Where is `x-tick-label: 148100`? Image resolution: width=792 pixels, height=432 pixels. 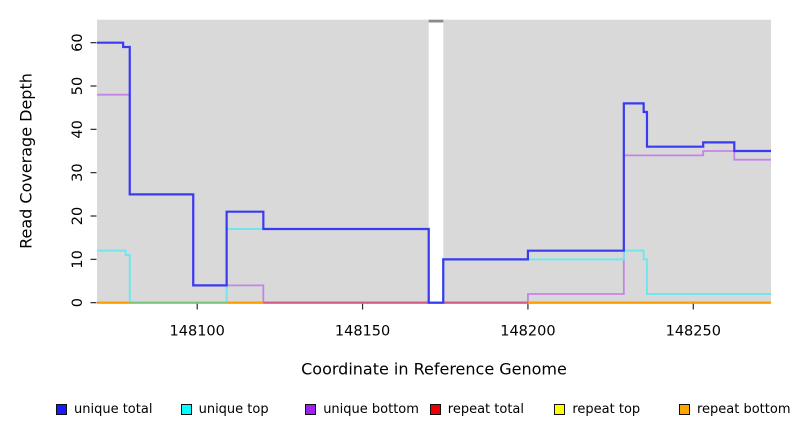
x-tick-label: 148100 is located at coordinates (197, 332).